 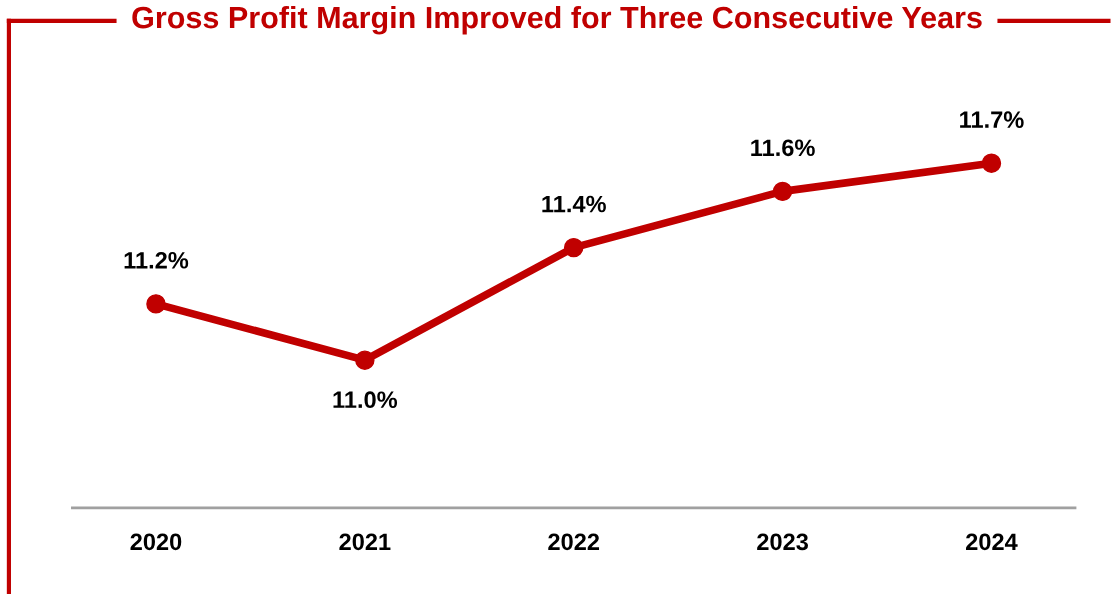 I want to click on data-label: 11.4%, so click(x=574, y=204).